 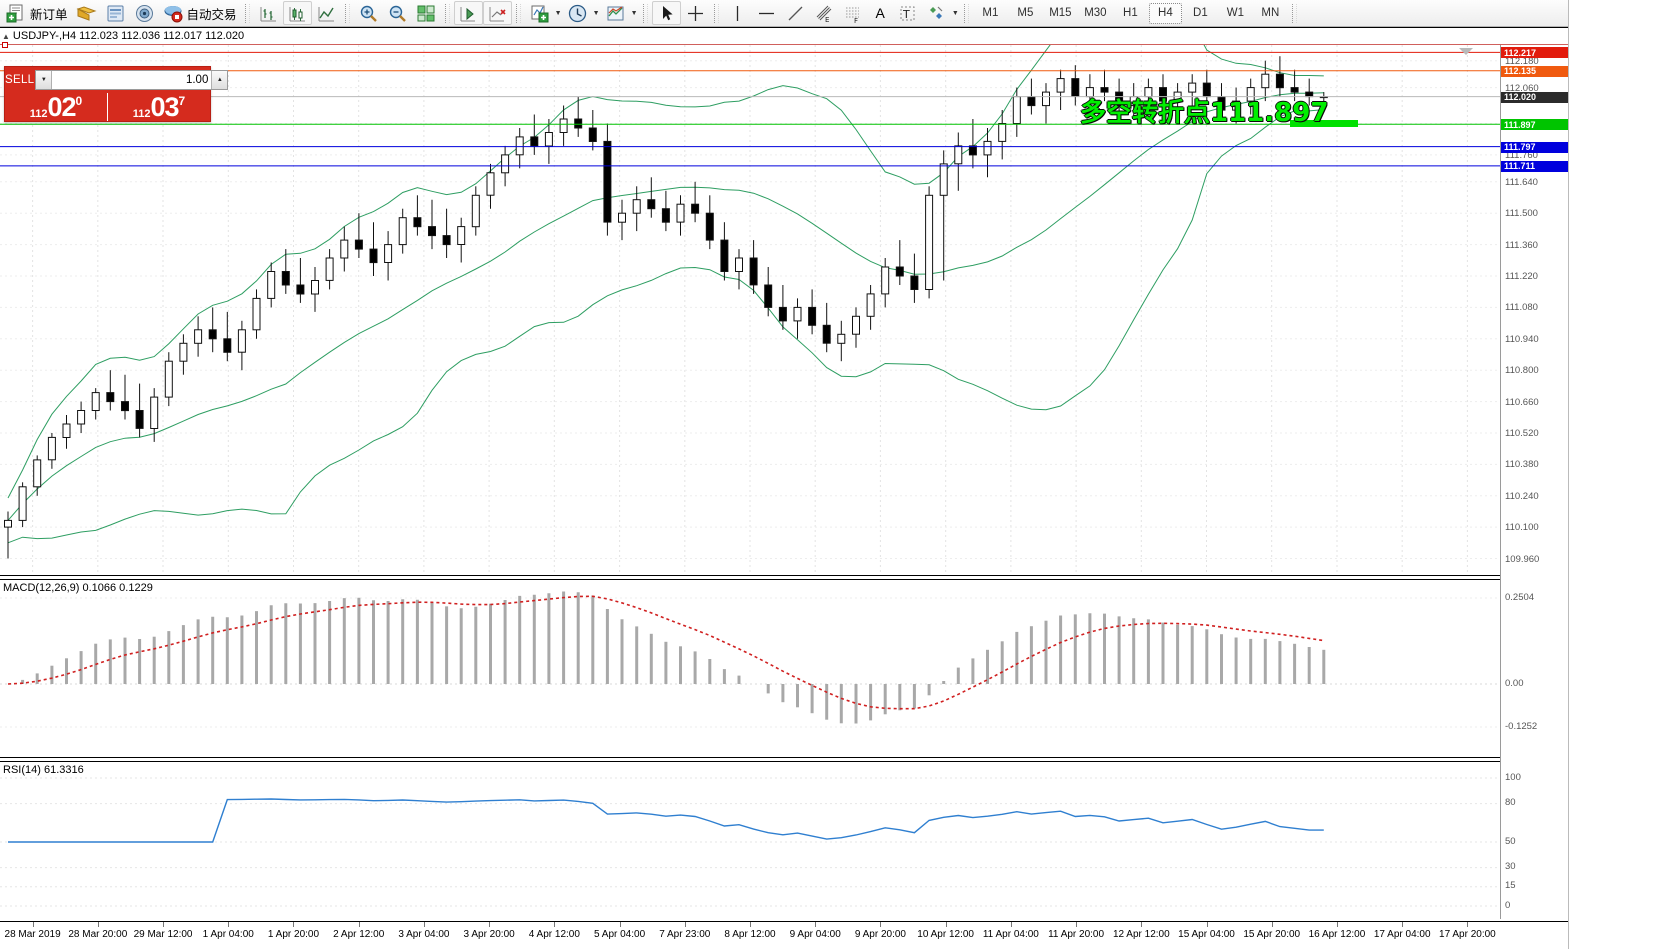 What do you see at coordinates (695, 13) in the screenshot?
I see `crosshair-button` at bounding box center [695, 13].